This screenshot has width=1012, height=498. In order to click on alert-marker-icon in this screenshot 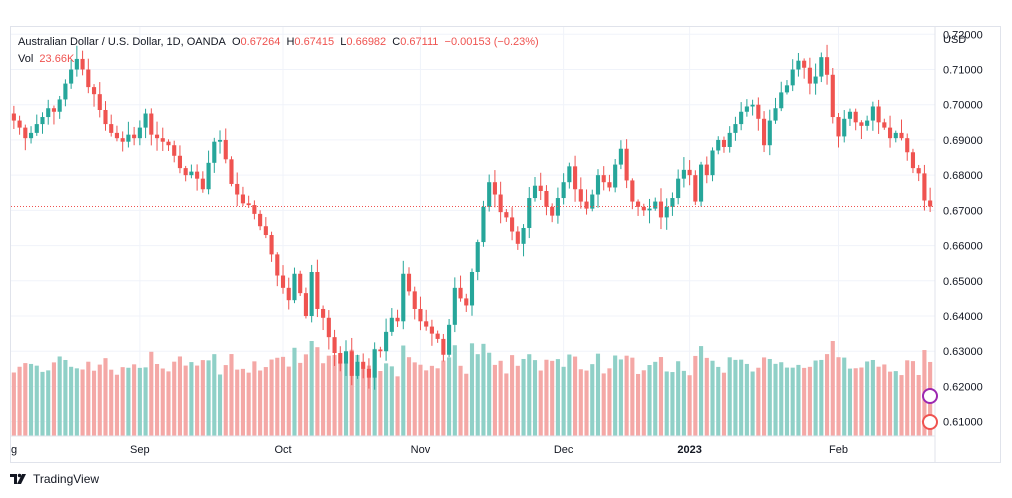, I will do `click(930, 422)`.